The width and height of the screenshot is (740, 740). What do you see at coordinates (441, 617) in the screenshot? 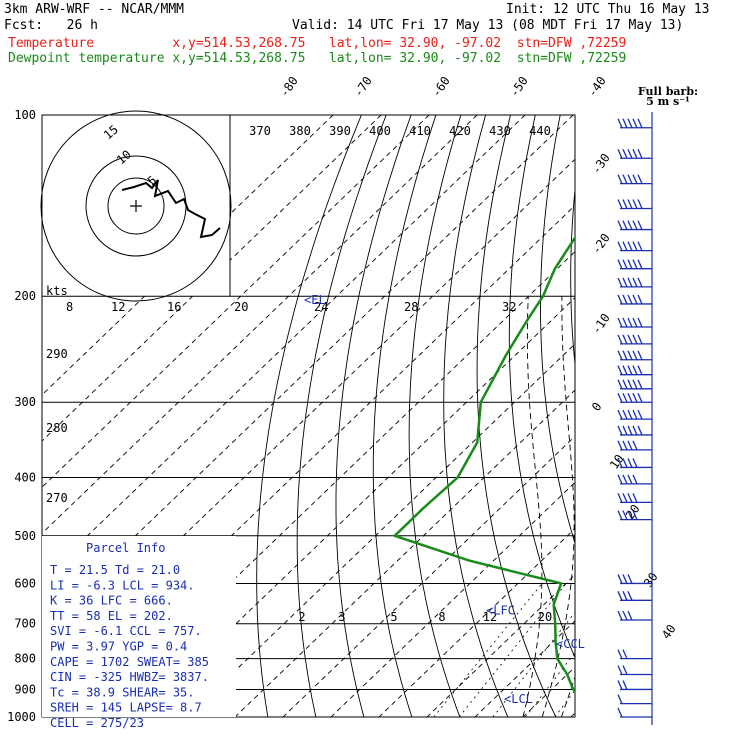
I see `mixing-ratio-label: 8` at bounding box center [441, 617].